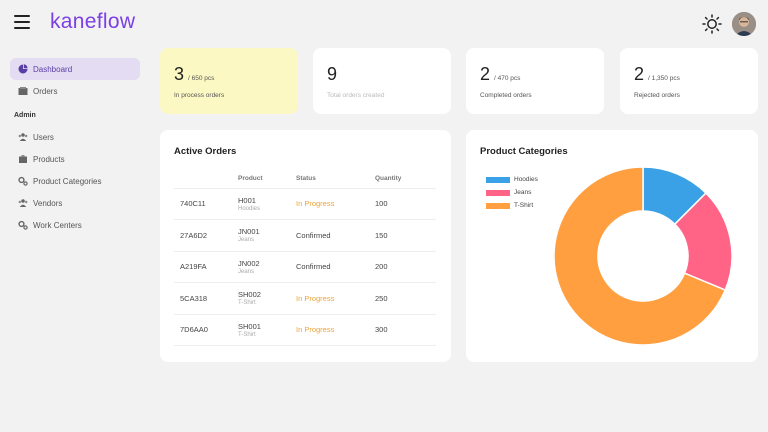 The height and width of the screenshot is (432, 768). What do you see at coordinates (664, 78) in the screenshot?
I see `stat-sub: / 1,350 pcs` at bounding box center [664, 78].